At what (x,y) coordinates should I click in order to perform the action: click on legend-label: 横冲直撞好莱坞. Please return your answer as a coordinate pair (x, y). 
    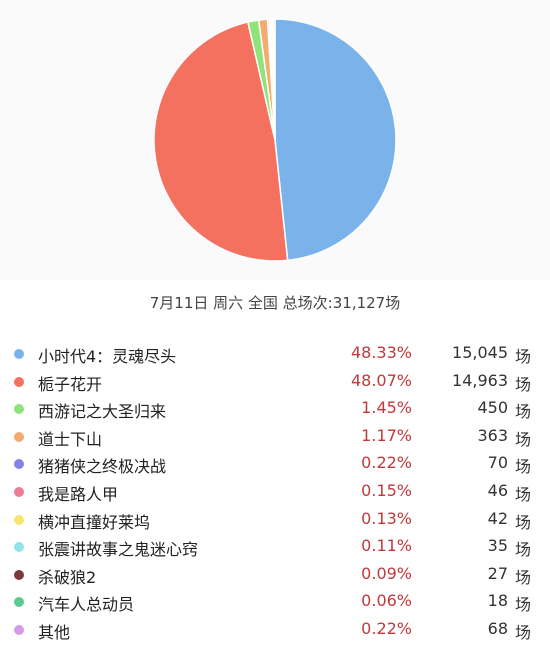
    Looking at the image, I should click on (94, 522).